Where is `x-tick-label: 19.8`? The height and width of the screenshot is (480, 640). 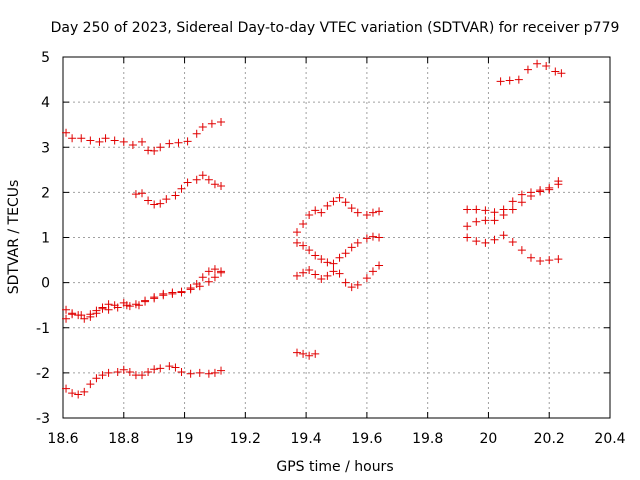 x-tick-label: 19.8 is located at coordinates (427, 439).